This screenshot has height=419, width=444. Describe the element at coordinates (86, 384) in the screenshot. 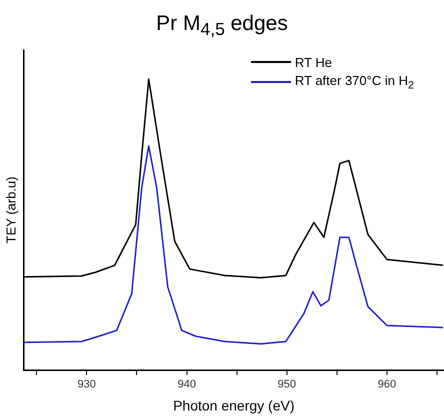

I see `x-tick-label: 930` at that location.